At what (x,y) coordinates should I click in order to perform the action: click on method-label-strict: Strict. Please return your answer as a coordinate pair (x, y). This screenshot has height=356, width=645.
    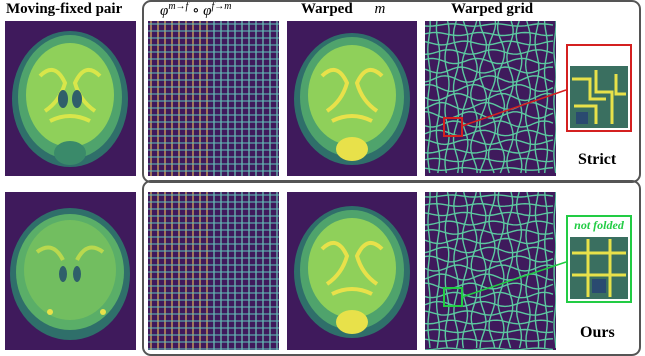
    Looking at the image, I should click on (597, 159).